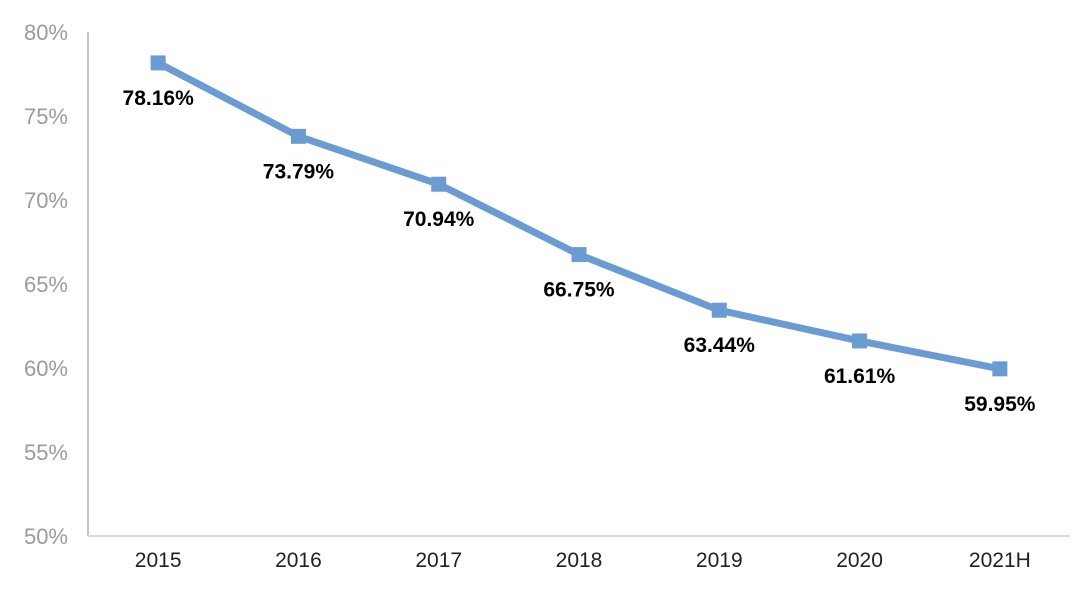  Describe the element at coordinates (158, 560) in the screenshot. I see `x-tick-label: 2015` at that location.